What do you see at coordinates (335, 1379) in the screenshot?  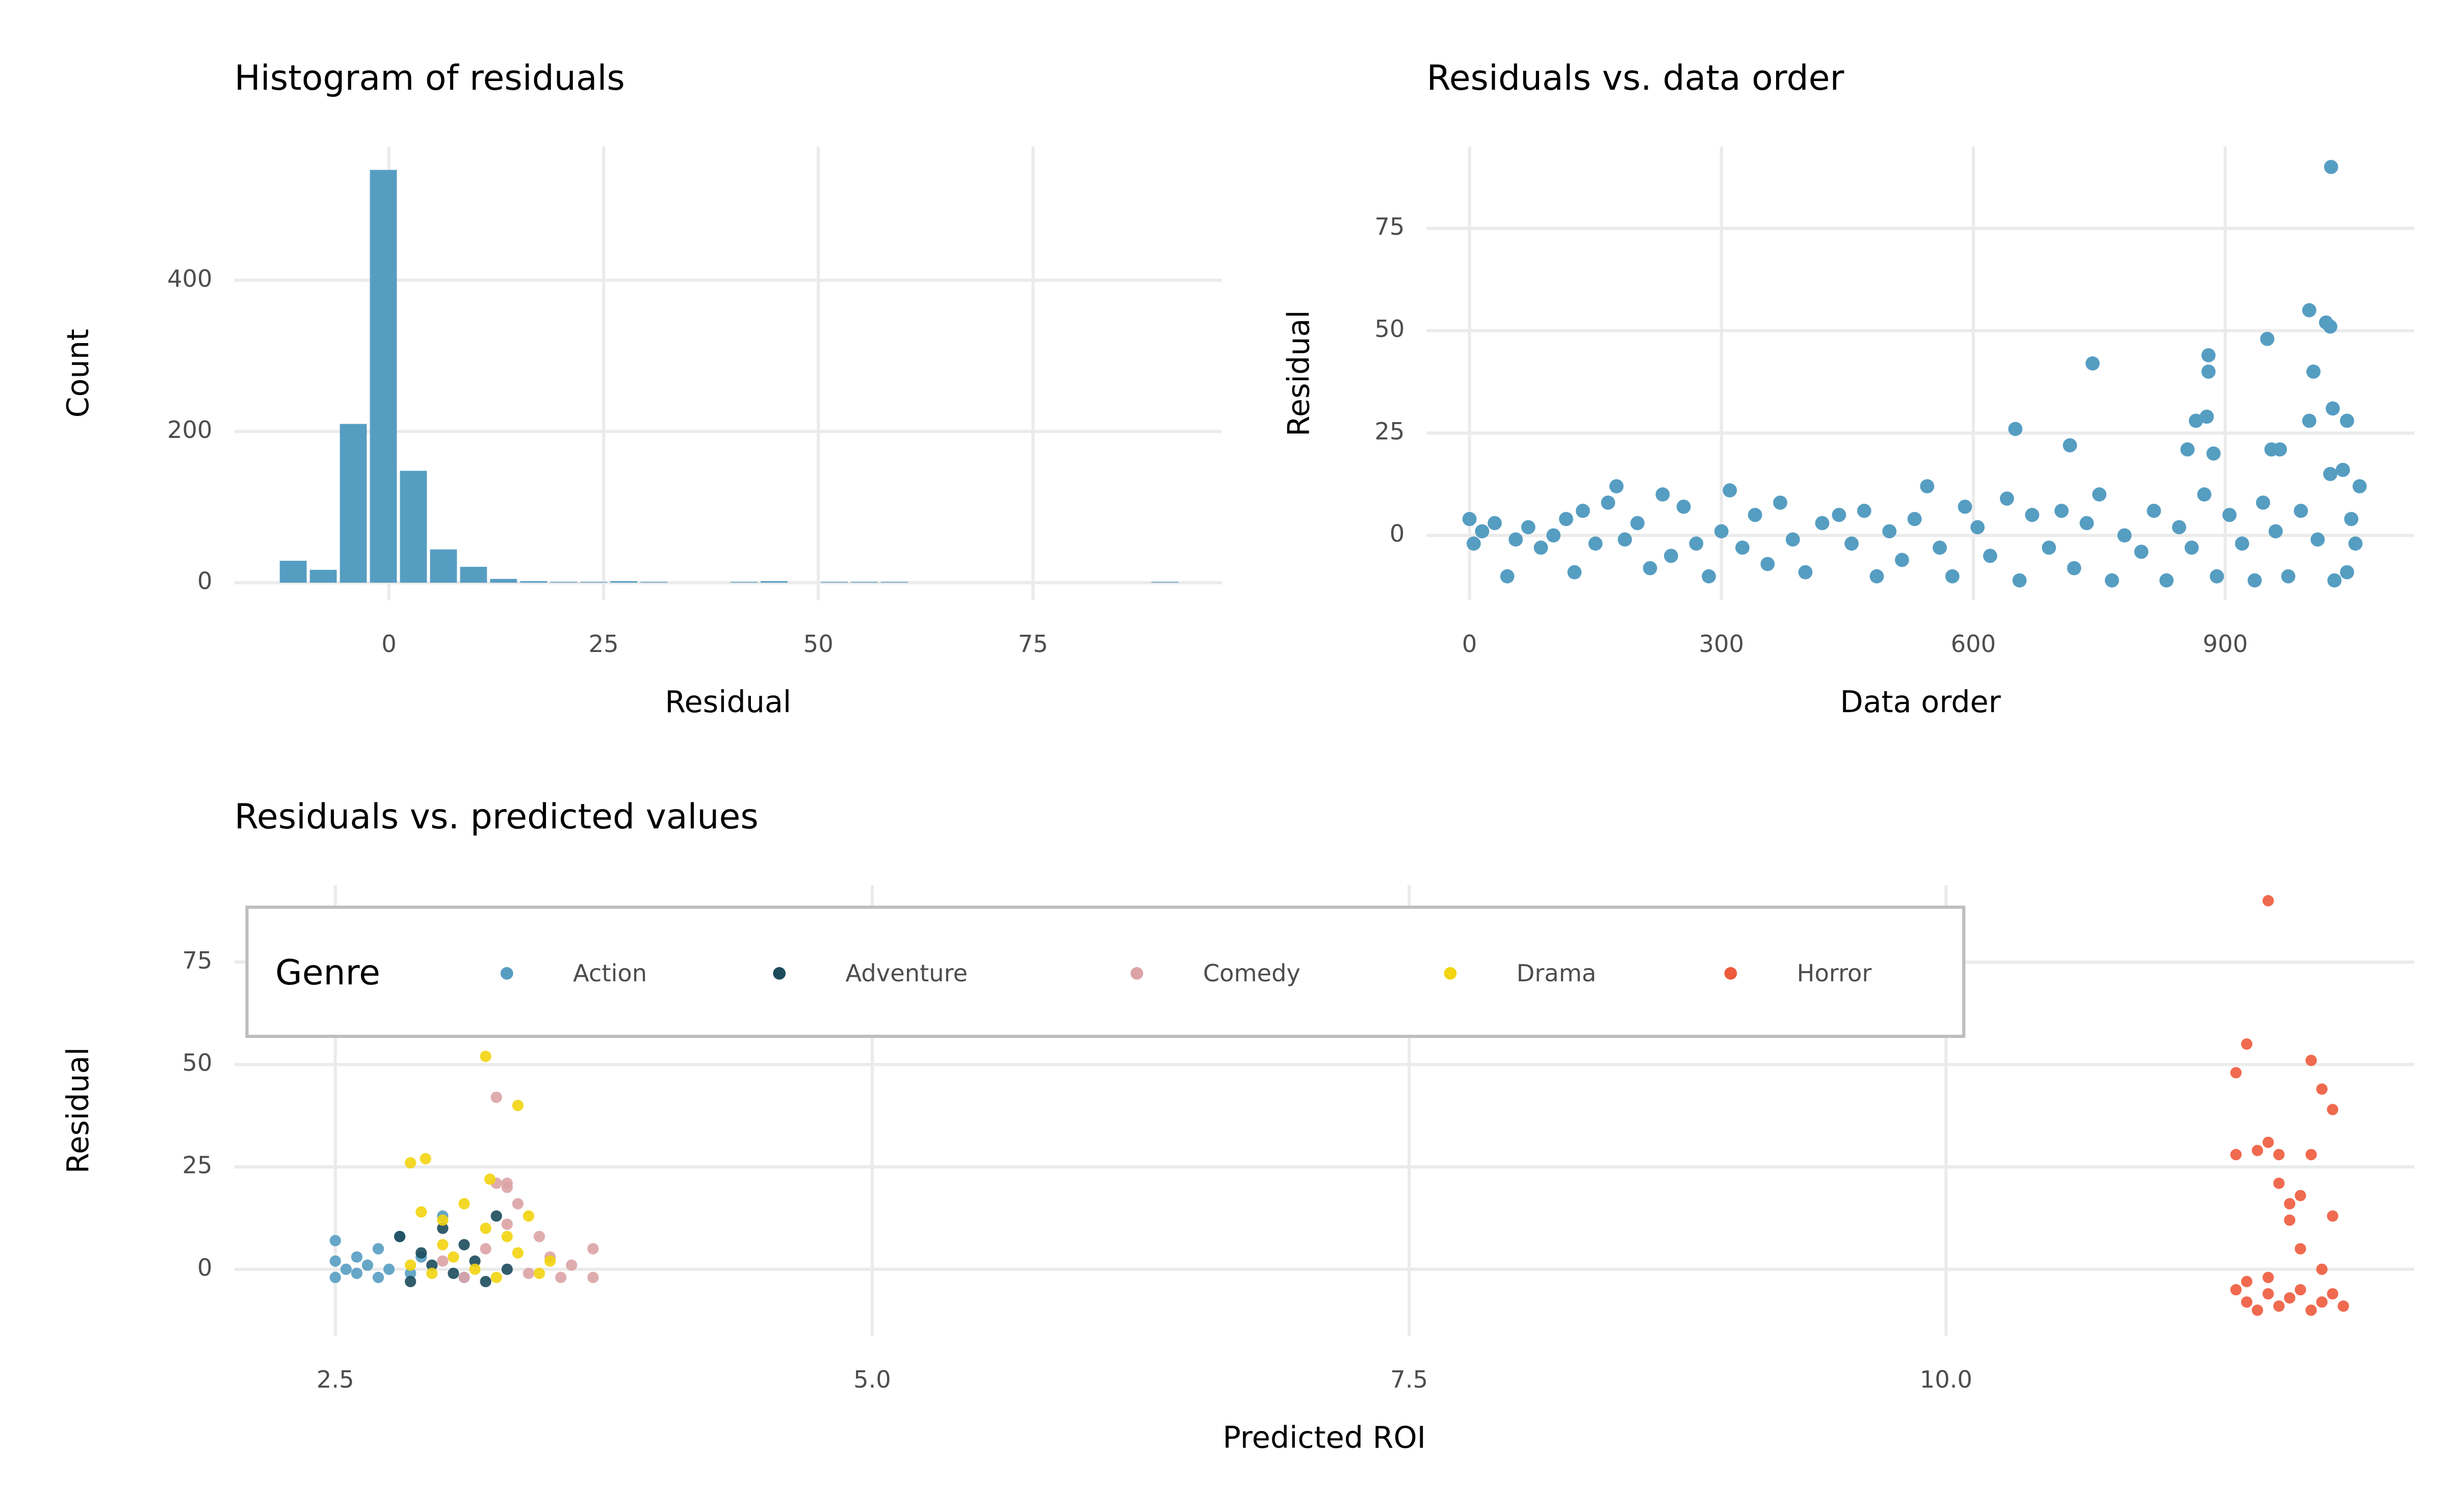 I see `x-tick-label: 2.5` at bounding box center [335, 1379].